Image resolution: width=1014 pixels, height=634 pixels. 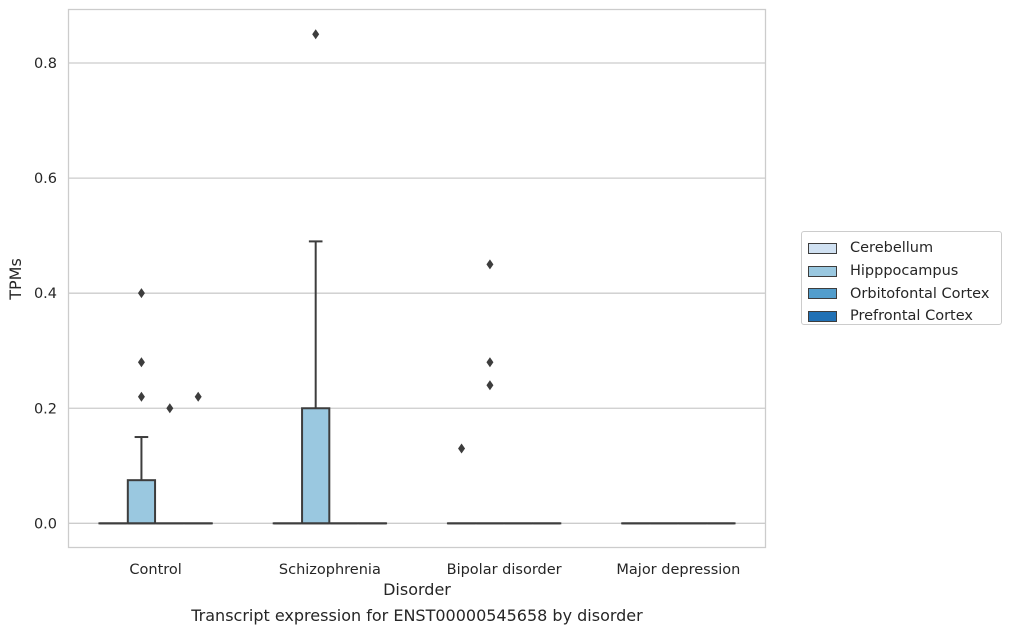 What do you see at coordinates (911, 316) in the screenshot?
I see `legend-label: Prefrontal Cortex` at bounding box center [911, 316].